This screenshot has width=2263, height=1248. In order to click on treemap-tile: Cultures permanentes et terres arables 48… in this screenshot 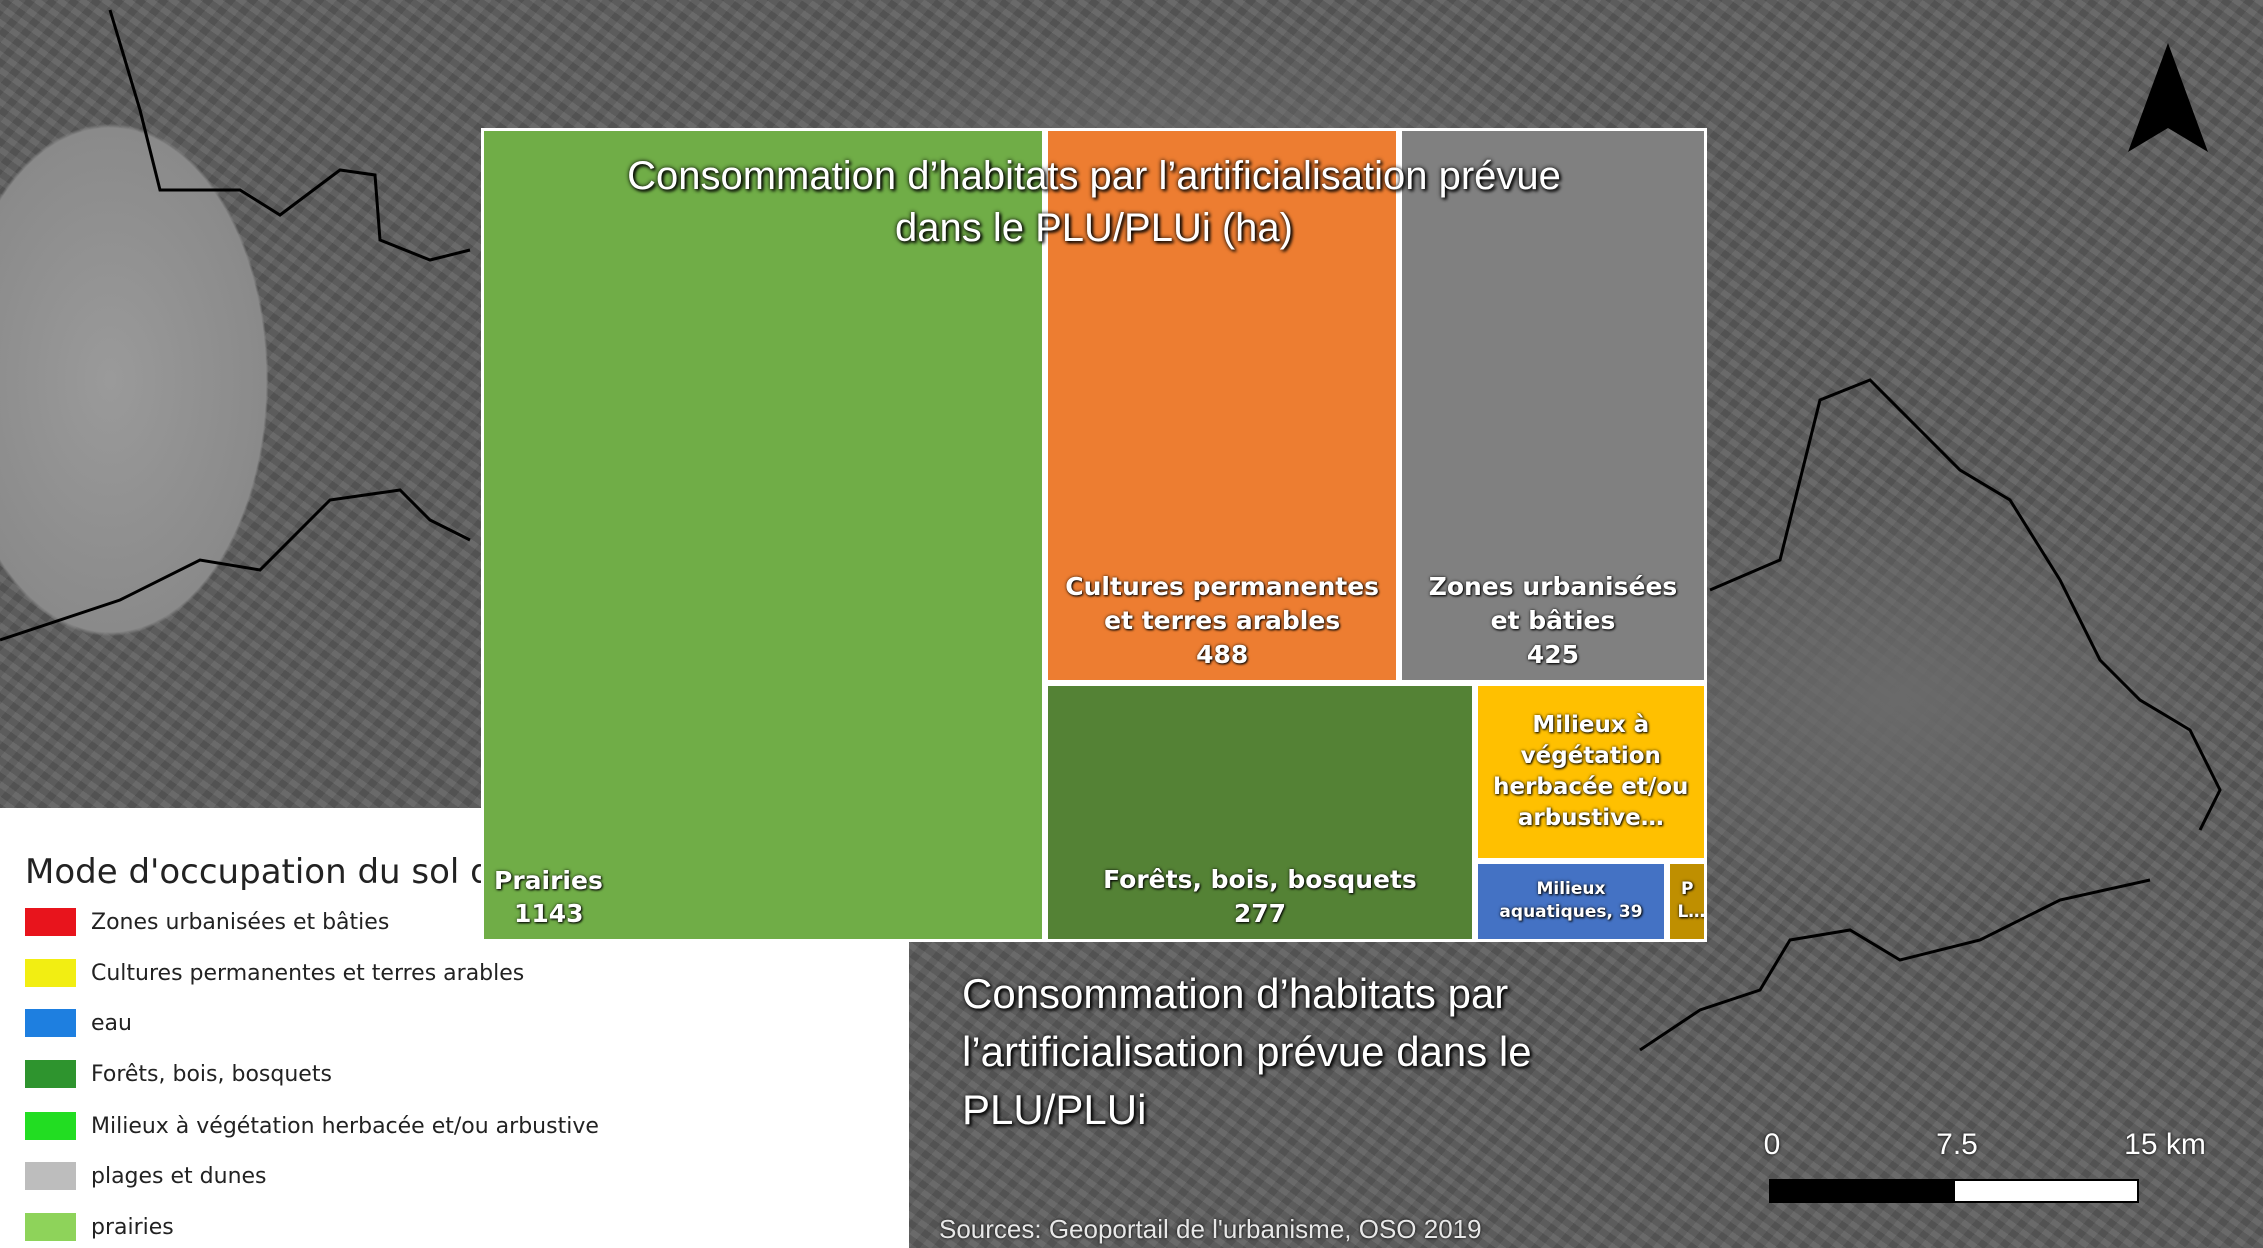, I will do `click(1222, 405)`.